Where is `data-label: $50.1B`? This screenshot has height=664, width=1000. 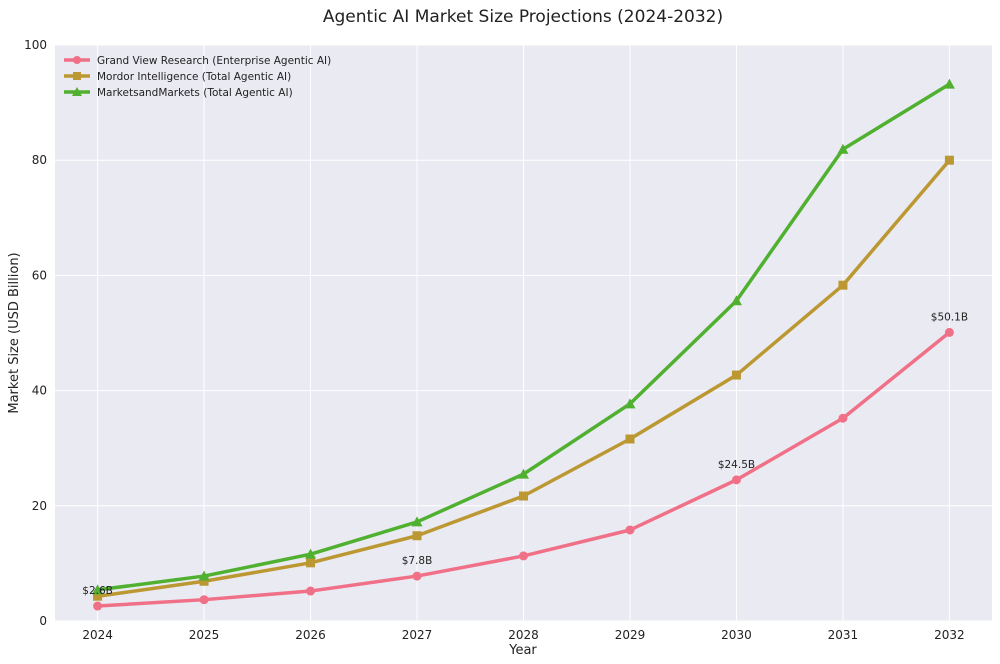
data-label: $50.1B is located at coordinates (949, 317).